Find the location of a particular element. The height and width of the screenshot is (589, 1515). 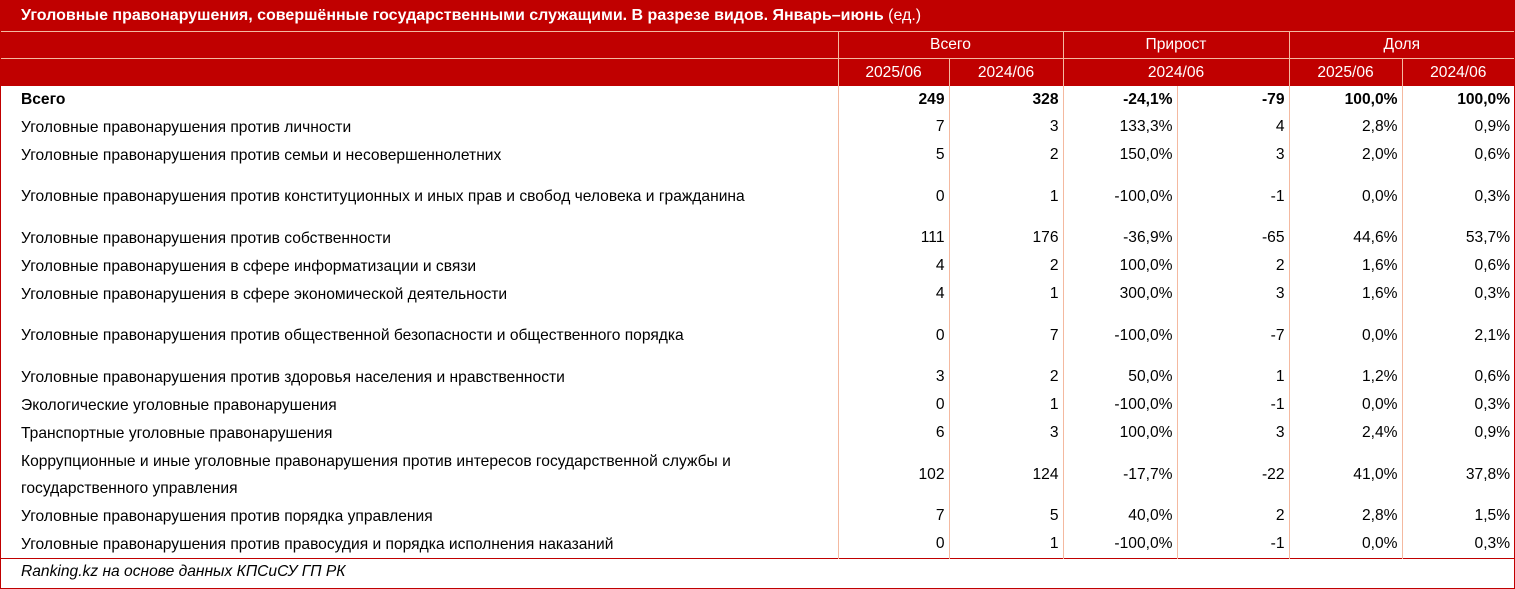

sub-header-row: 2025/06 2024/06 2024/06 2025/06 2024/06 is located at coordinates (758, 72).